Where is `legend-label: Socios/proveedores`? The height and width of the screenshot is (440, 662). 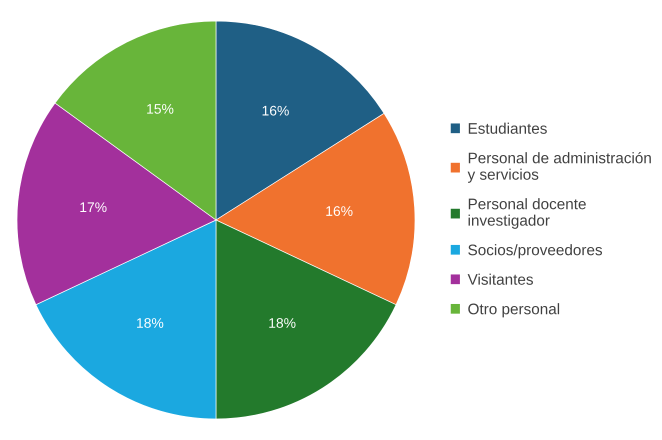
legend-label: Socios/proveedores is located at coordinates (535, 251).